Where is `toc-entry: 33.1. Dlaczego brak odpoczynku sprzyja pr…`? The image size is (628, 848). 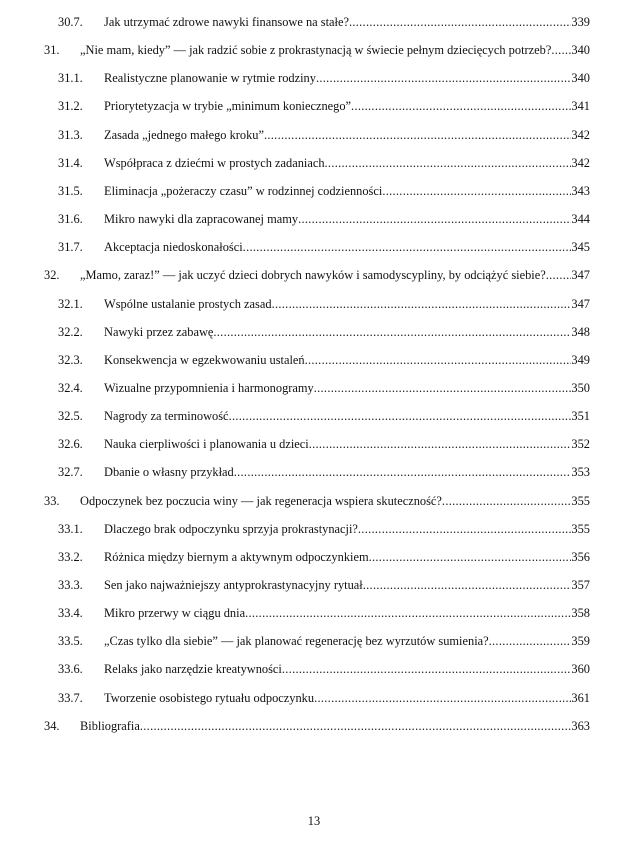 toc-entry: 33.1. Dlaczego brak odpoczynku sprzyja pr… is located at coordinates (314, 529).